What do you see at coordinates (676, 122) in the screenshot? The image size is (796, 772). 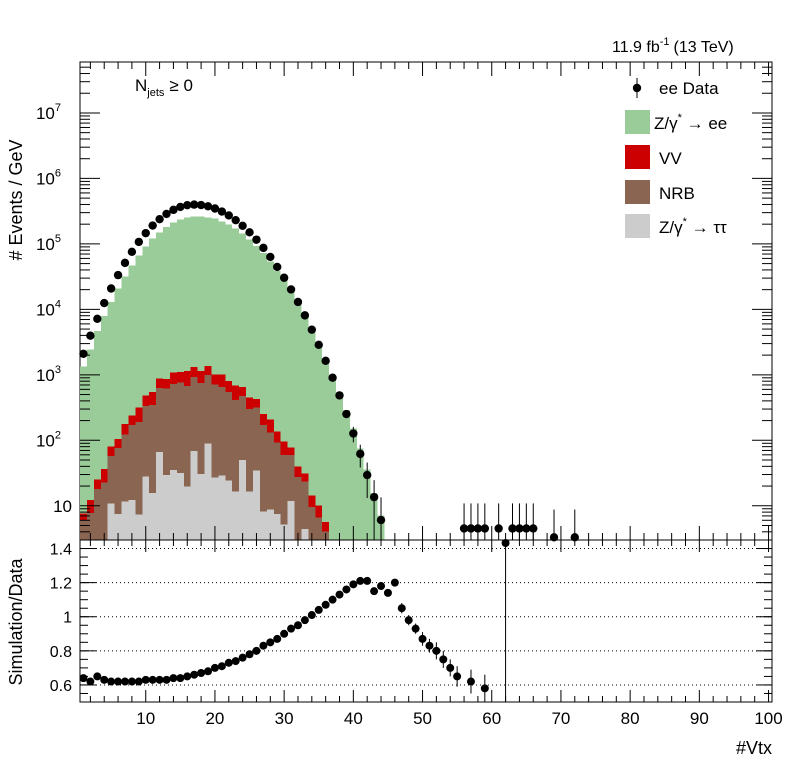 I see `legend-entry-zee: Z/γ* → ee` at bounding box center [676, 122].